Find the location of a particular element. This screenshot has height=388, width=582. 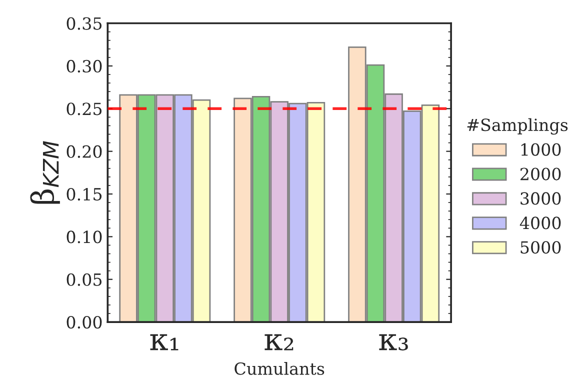

x-tick-label: κ₂ is located at coordinates (279, 342).